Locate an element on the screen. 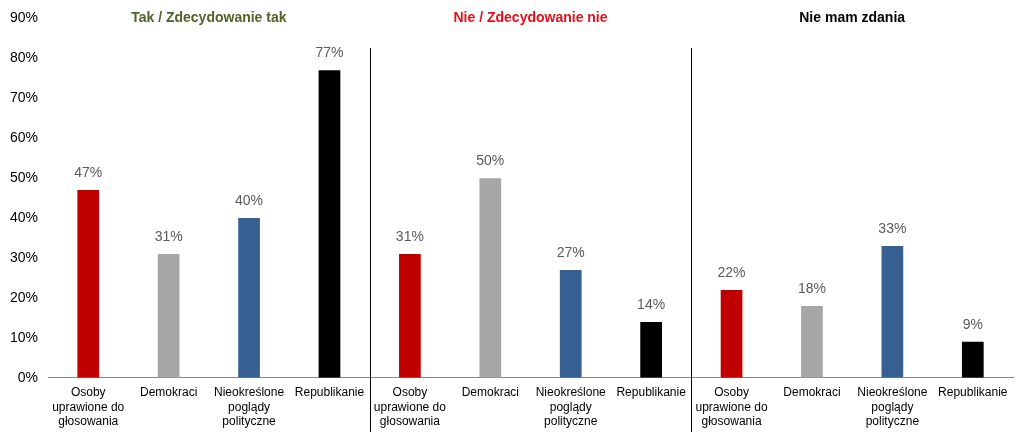 The height and width of the screenshot is (432, 1017). data-label: 77% is located at coordinates (329, 52).